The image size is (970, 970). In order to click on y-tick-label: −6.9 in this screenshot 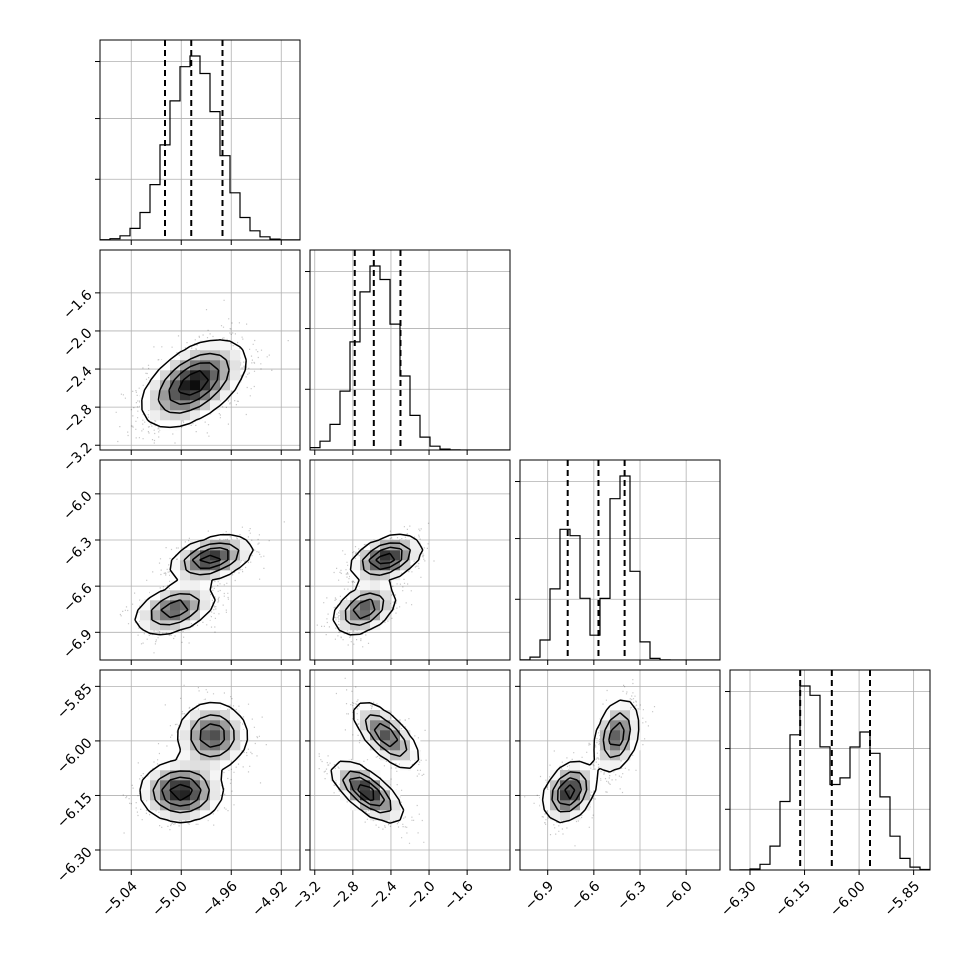, I will do `click(77, 644)`.